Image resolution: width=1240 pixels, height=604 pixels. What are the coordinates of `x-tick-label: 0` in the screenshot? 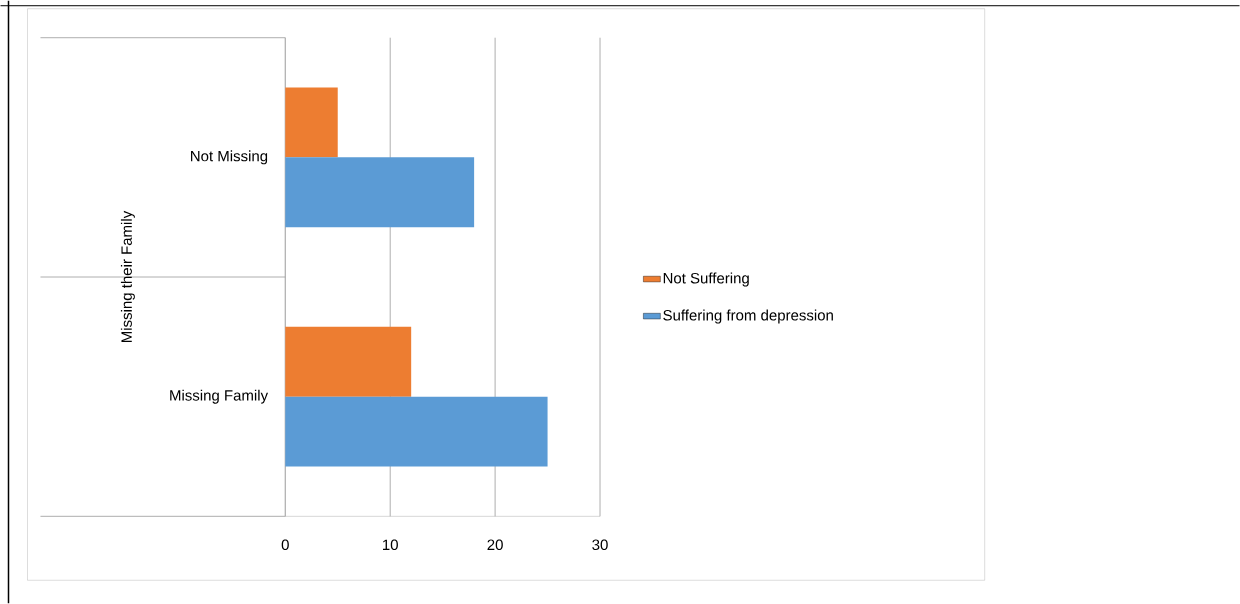 It's located at (285, 545).